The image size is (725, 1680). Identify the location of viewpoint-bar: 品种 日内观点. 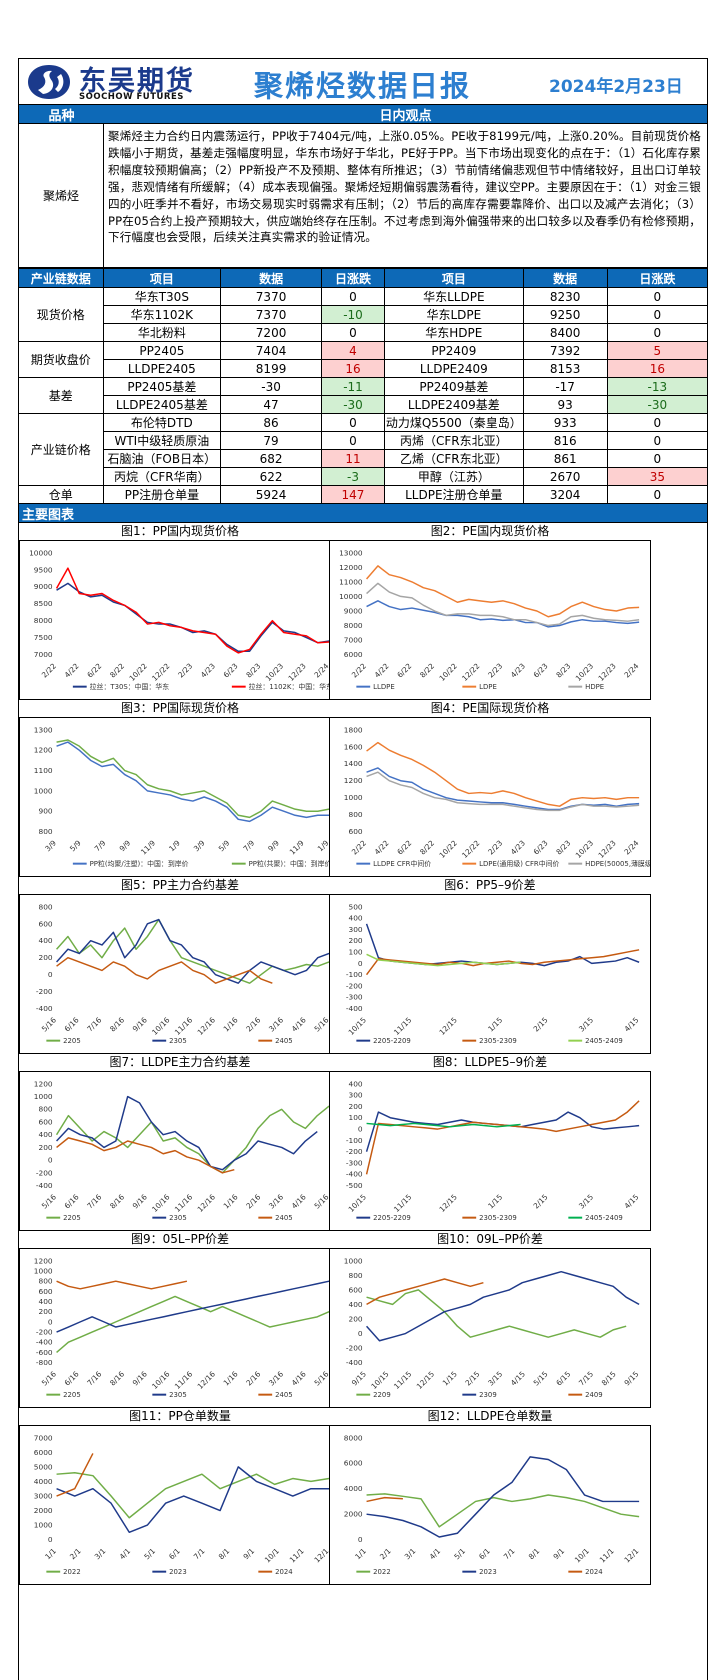
(363, 114).